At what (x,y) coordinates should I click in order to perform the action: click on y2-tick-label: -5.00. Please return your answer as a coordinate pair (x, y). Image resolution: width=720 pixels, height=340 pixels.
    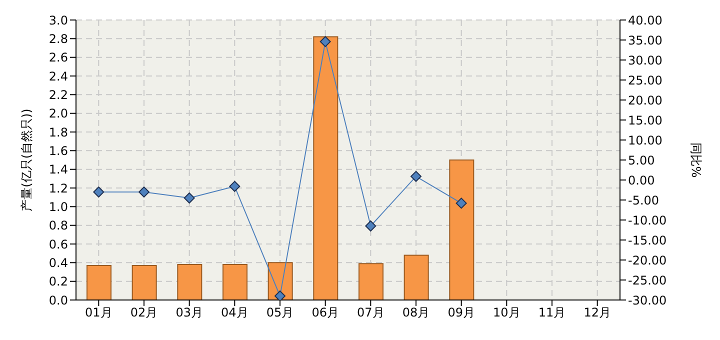
    Looking at the image, I should click on (644, 200).